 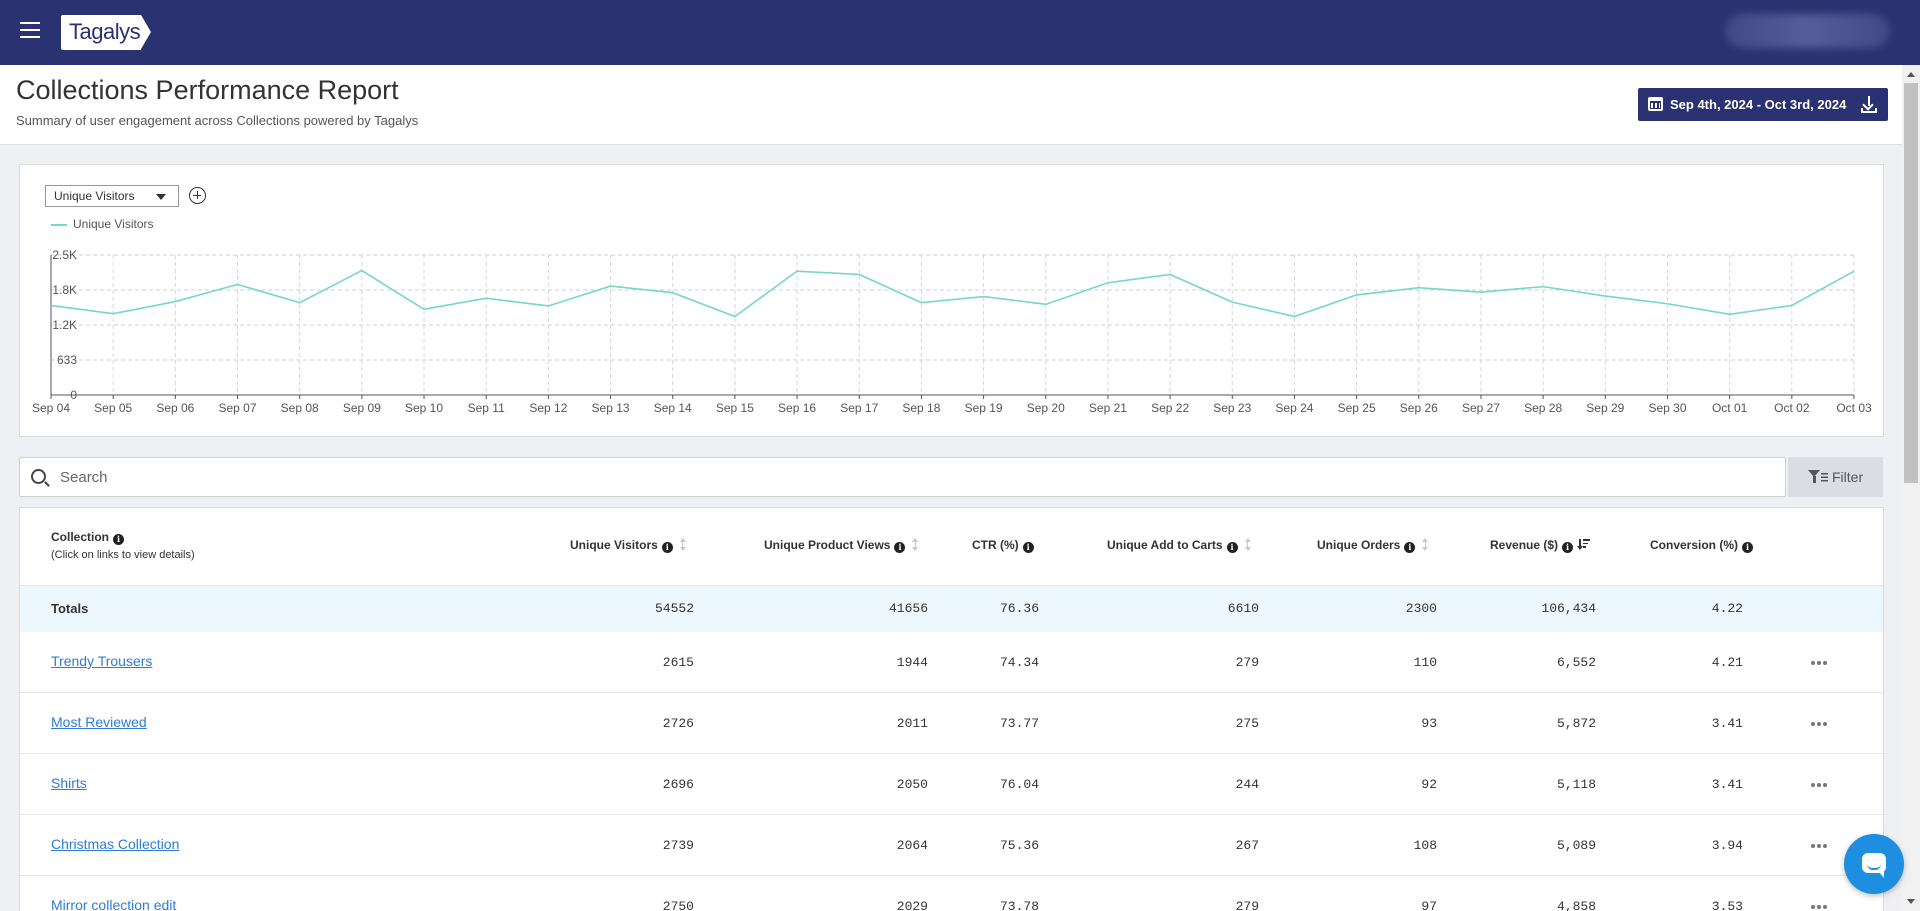 I want to click on cell-ctr: 75.36, so click(x=1019, y=845).